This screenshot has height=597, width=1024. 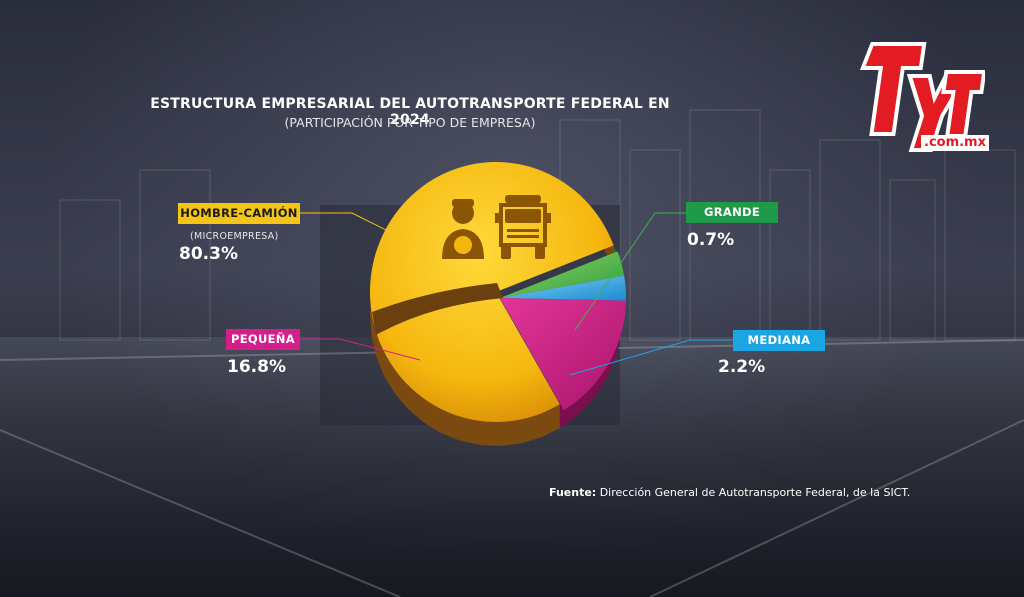 I want to click on value-mediana: 2.2%, so click(x=742, y=367).